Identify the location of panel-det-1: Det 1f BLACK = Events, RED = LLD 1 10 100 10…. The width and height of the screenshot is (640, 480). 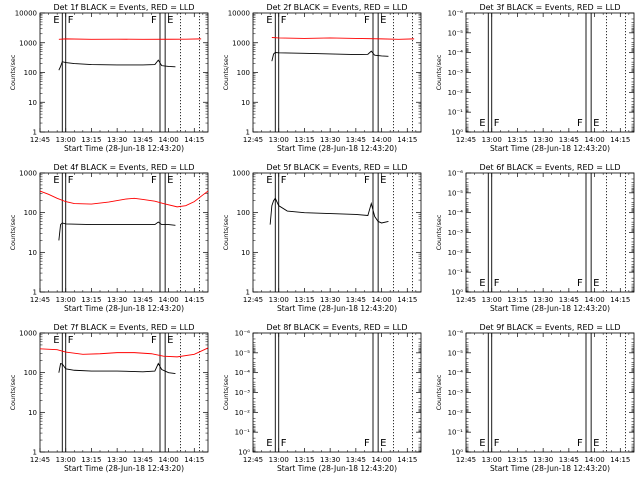
(109, 78).